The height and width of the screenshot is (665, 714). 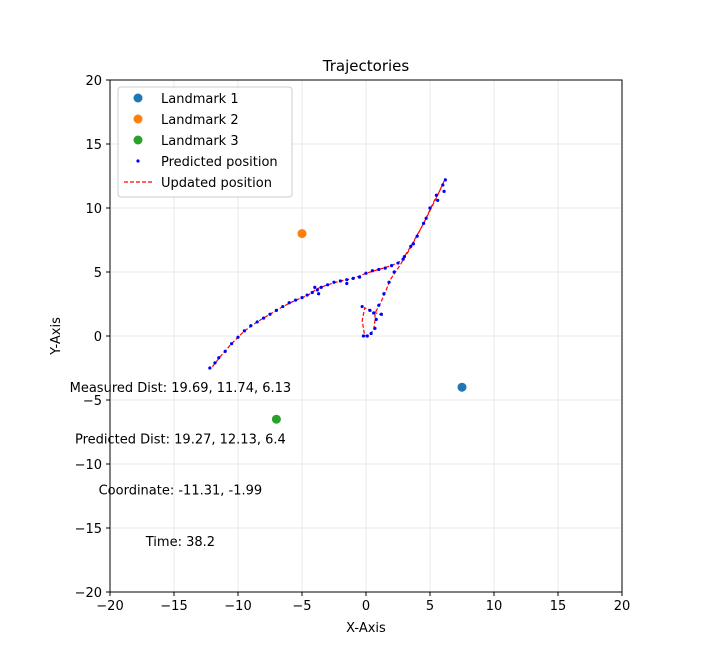 What do you see at coordinates (430, 606) in the screenshot?
I see `x-tick-label: 5` at bounding box center [430, 606].